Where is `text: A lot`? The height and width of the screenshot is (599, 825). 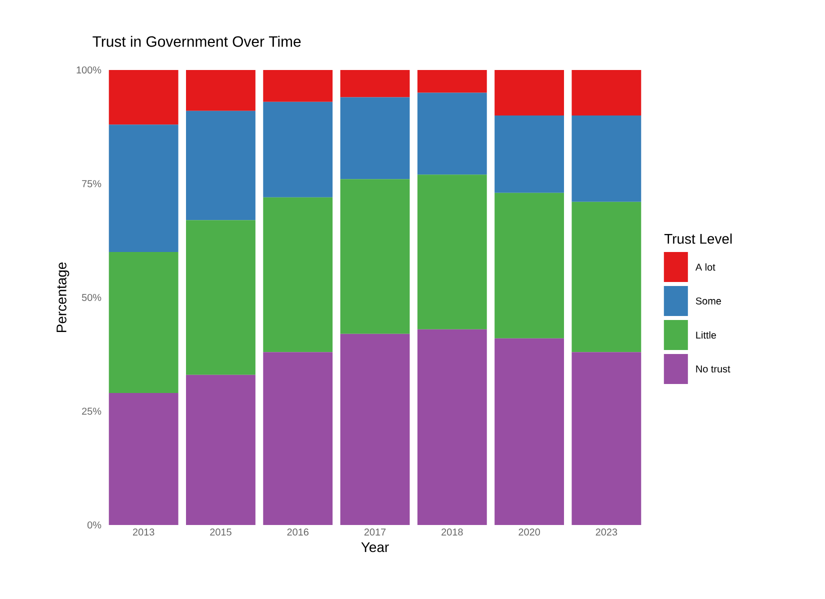 text: A lot is located at coordinates (705, 267).